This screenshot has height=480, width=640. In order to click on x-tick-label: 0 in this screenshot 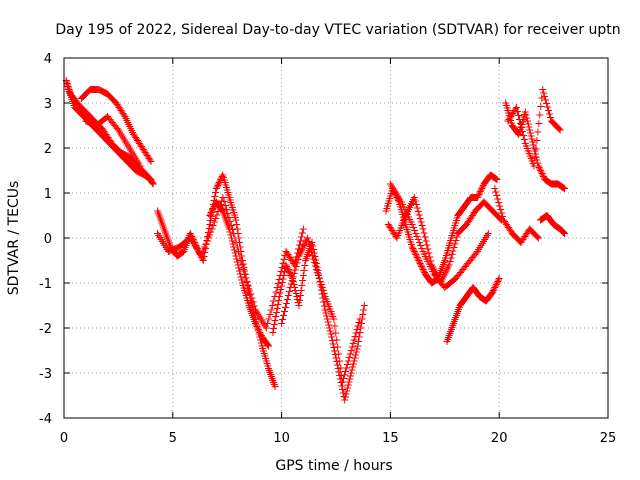, I will do `click(64, 438)`.